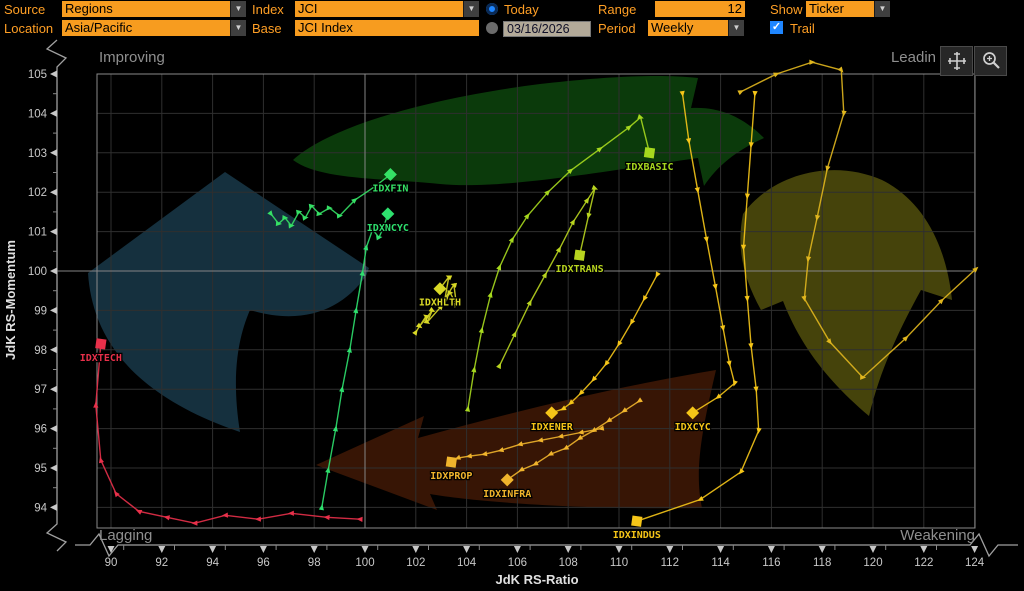 The image size is (1024, 591). What do you see at coordinates (56, 295) in the screenshot?
I see `y-axis-line` at bounding box center [56, 295].